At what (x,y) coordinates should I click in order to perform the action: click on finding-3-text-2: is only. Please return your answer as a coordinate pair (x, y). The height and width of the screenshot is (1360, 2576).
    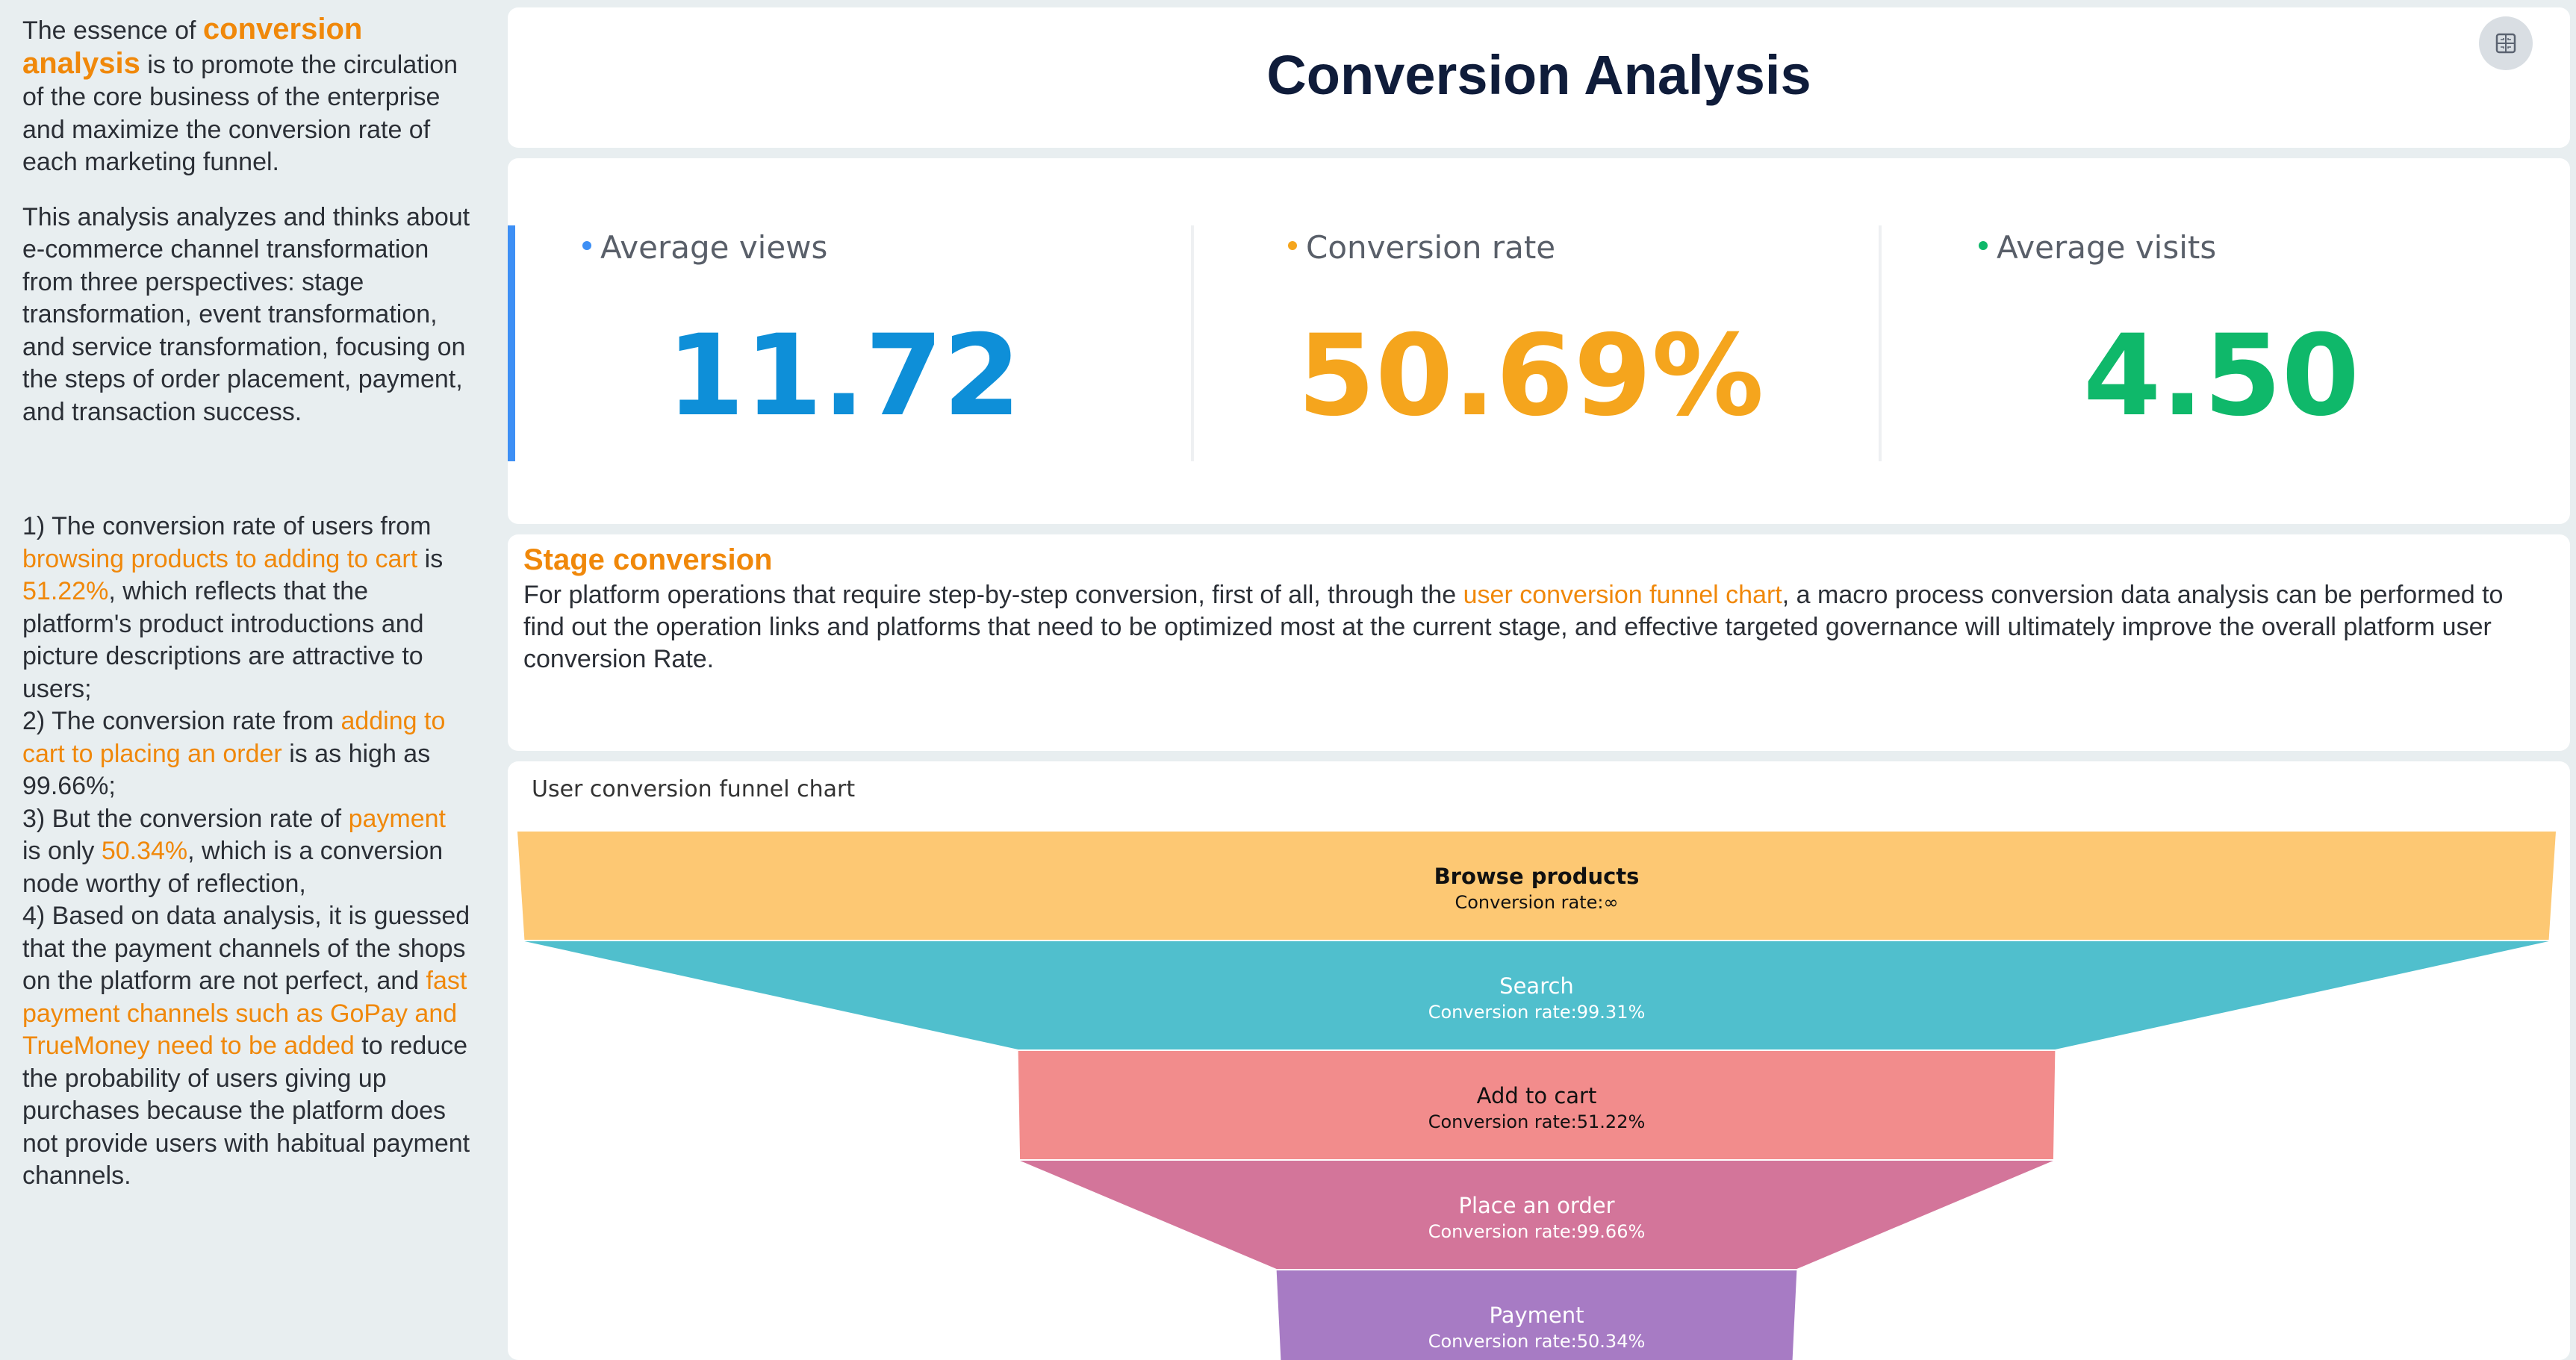
    Looking at the image, I should click on (62, 851).